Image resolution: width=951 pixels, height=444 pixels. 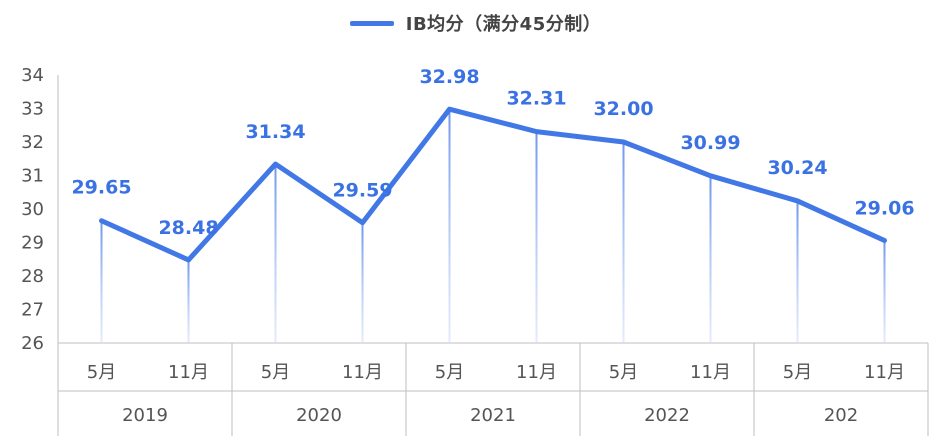 I want to click on data-label: 29.59, so click(x=362, y=191).